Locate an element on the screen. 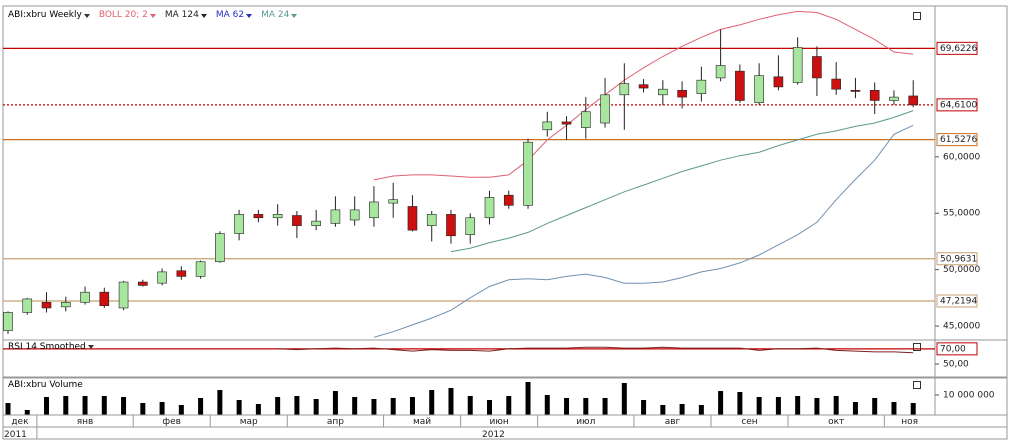 This screenshot has height=442, width=1013. level-label: 69,6226 is located at coordinates (958, 49).